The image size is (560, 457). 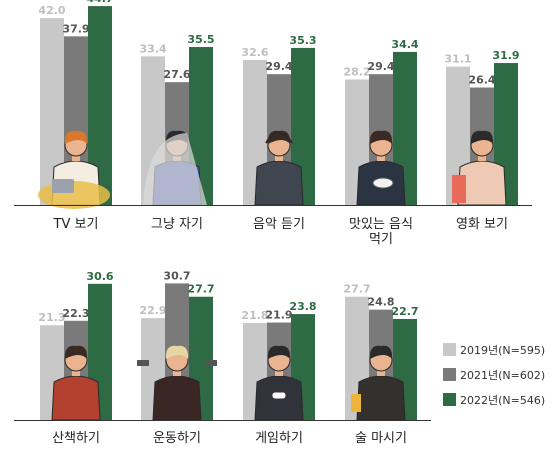 What do you see at coordinates (381, 224) in the screenshot?
I see `category-label: 맛있는 음식` at bounding box center [381, 224].